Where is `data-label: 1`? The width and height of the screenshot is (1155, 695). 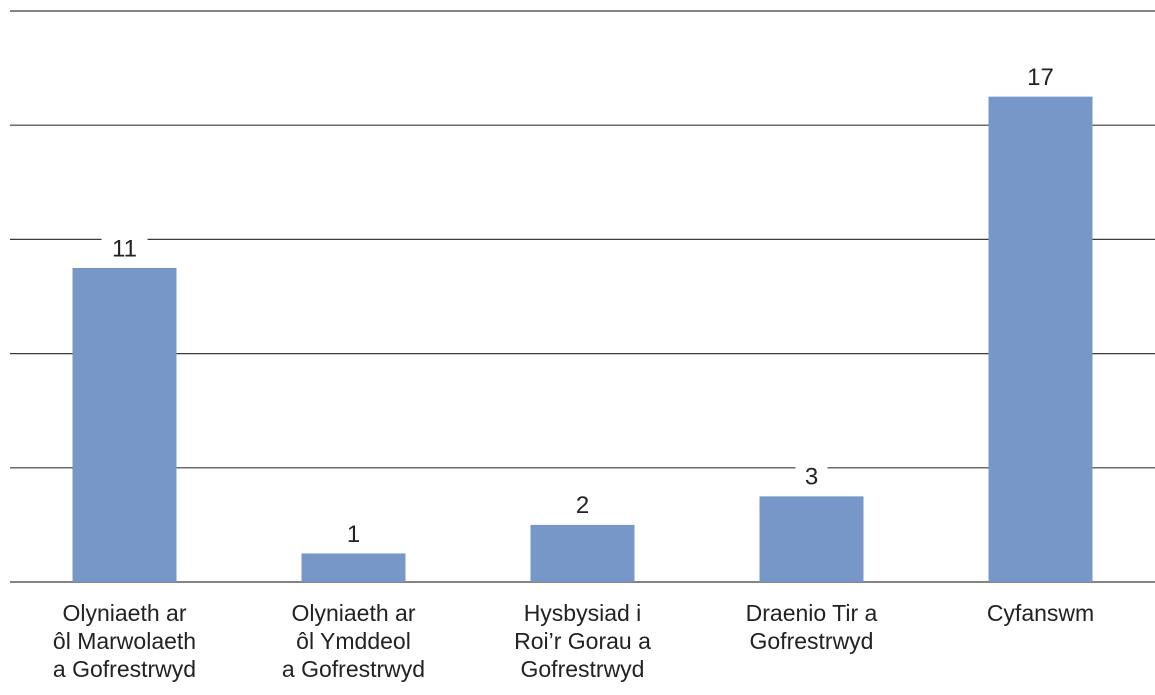 data-label: 1 is located at coordinates (353, 534).